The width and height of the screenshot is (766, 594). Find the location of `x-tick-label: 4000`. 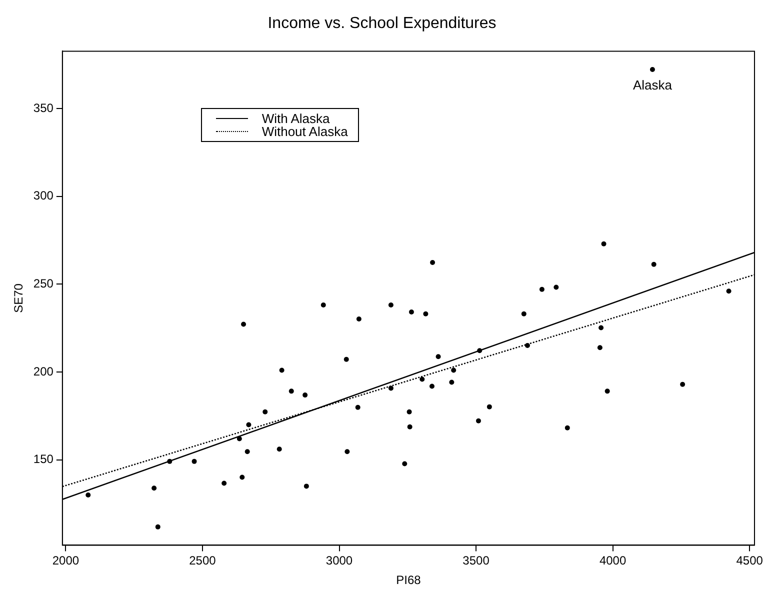

x-tick-label: 4000 is located at coordinates (612, 561).